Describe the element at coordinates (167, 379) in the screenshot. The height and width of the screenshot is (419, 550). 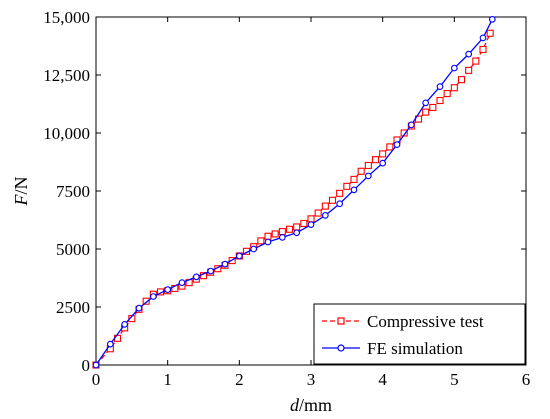
I see `x-tick-label: 1` at that location.